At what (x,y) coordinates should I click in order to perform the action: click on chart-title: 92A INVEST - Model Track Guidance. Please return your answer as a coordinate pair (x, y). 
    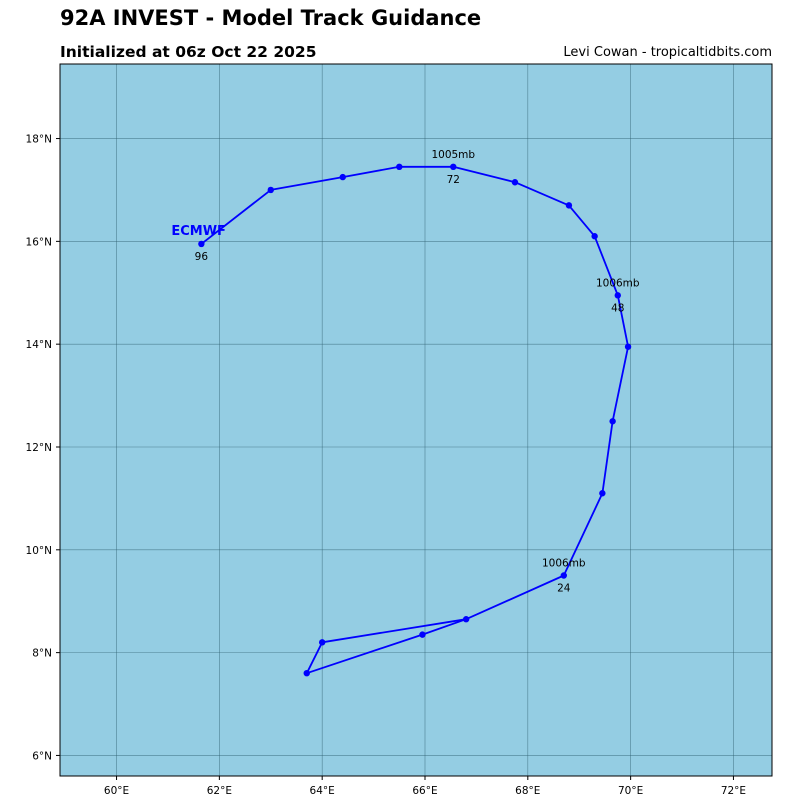
    Looking at the image, I should click on (271, 18).